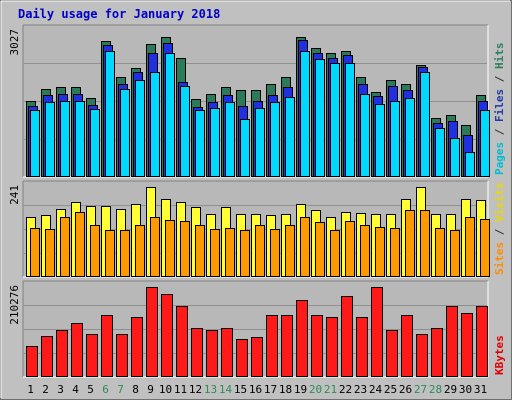  Describe the element at coordinates (60, 389) in the screenshot. I see `x-tick-label-day-3: 3` at that location.